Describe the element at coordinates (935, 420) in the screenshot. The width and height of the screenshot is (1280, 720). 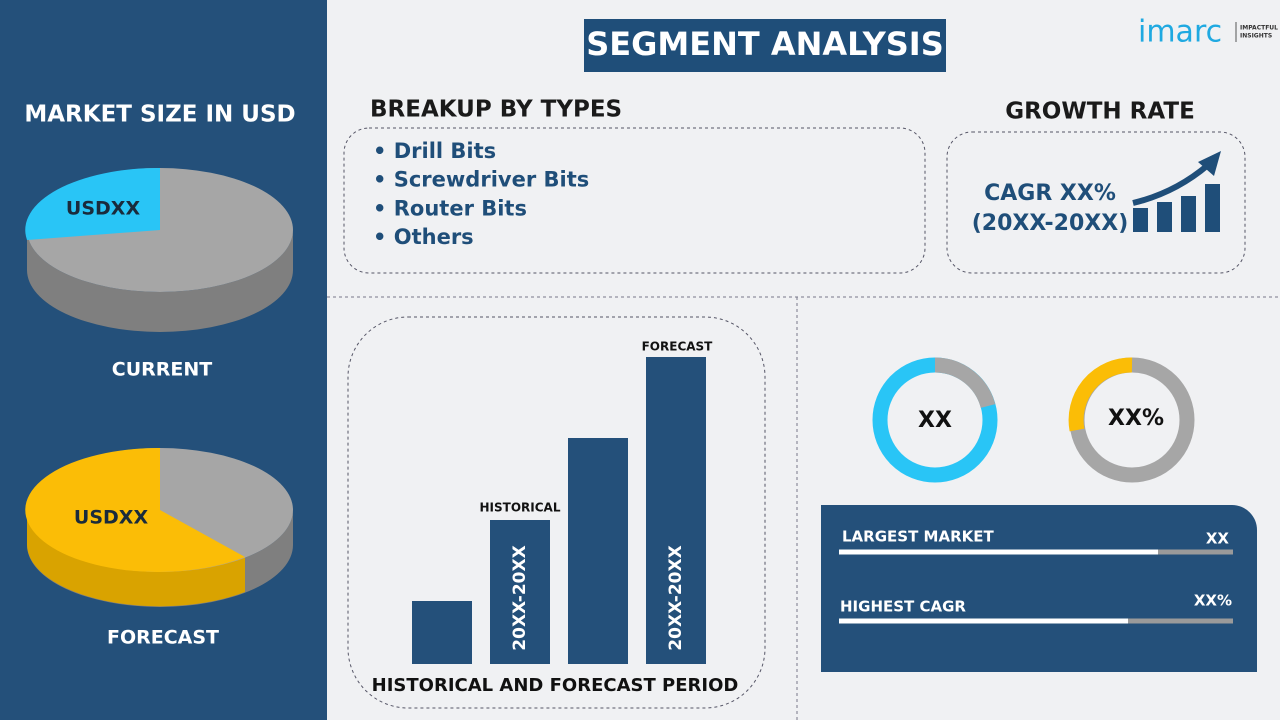
I see `donut-label: XX` at that location.